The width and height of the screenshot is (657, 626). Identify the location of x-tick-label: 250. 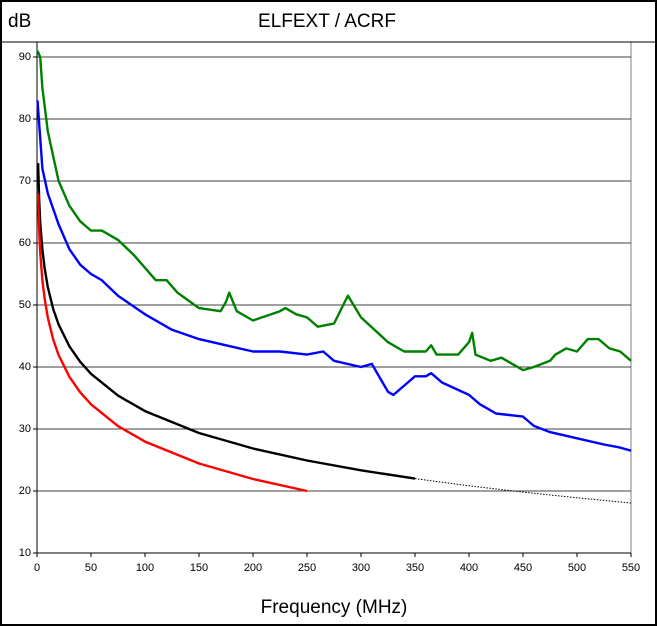
(307, 568).